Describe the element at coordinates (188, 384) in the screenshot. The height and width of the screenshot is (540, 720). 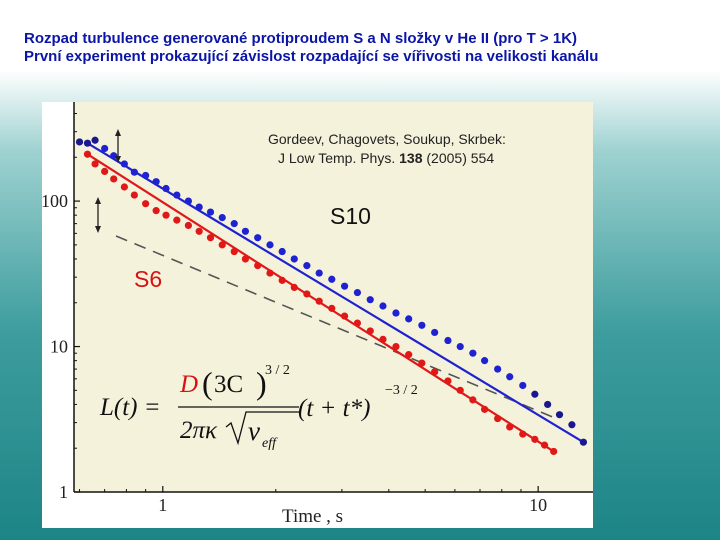
I see `formula-d: D` at that location.